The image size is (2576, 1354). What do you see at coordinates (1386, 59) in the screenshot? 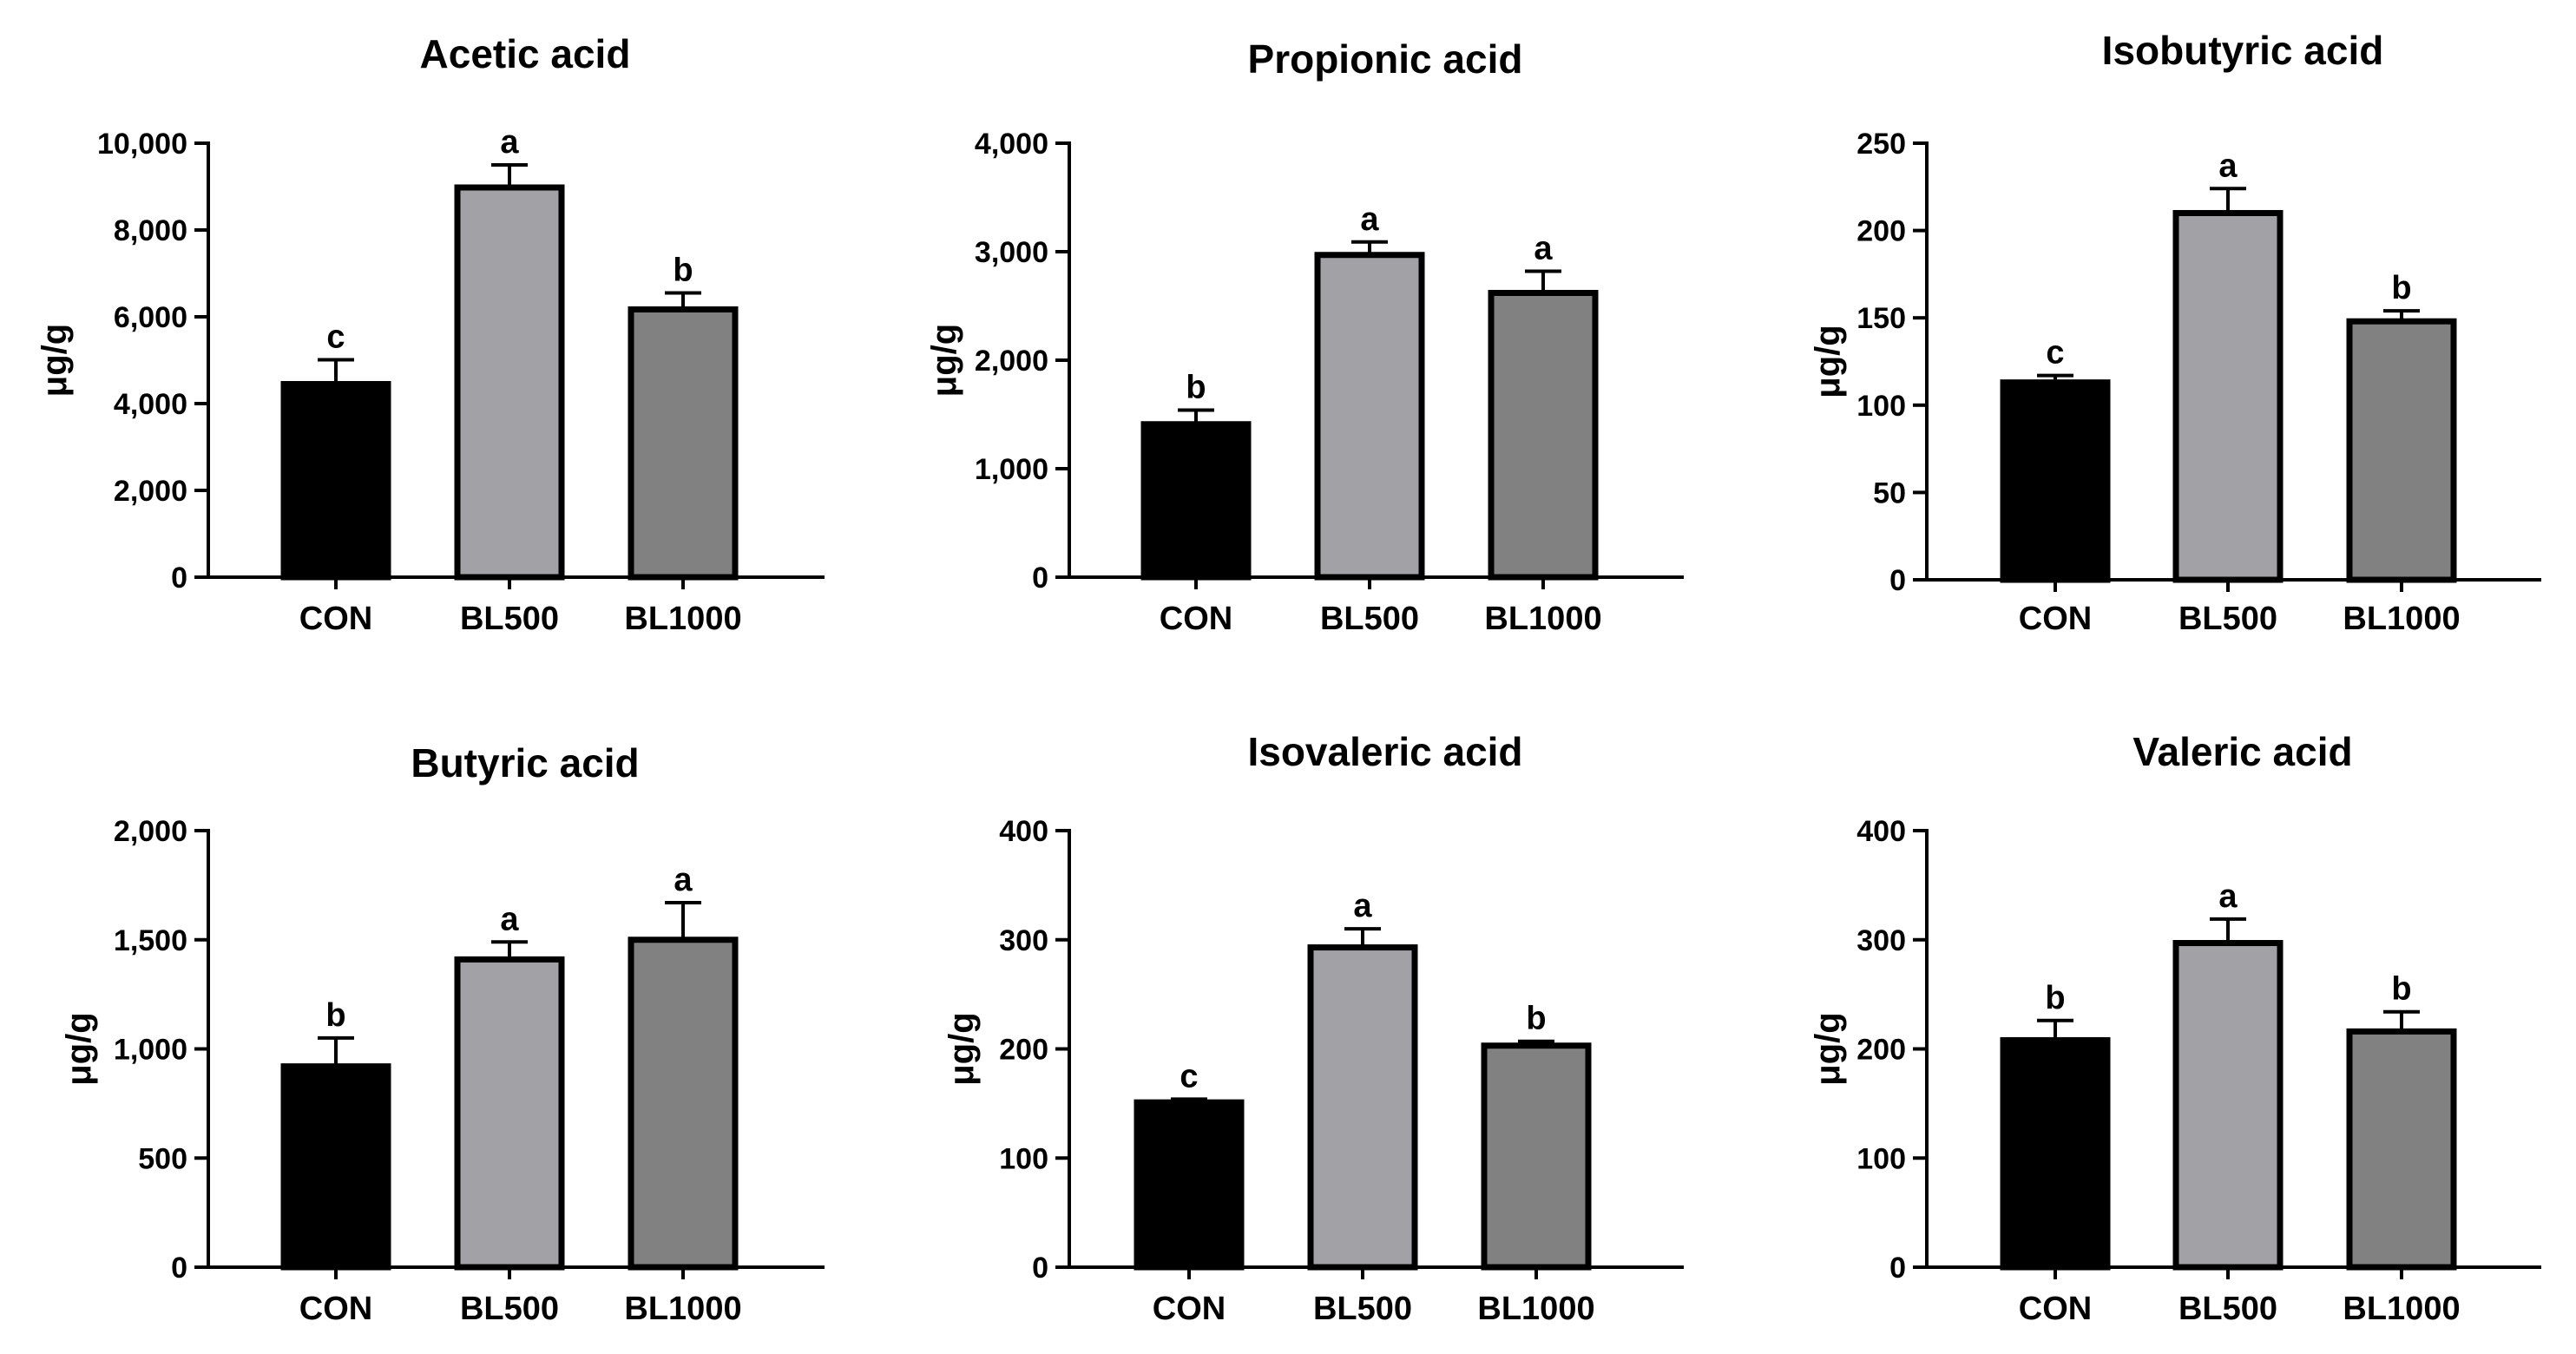
I see `chart-title: Propionic acid` at bounding box center [1386, 59].